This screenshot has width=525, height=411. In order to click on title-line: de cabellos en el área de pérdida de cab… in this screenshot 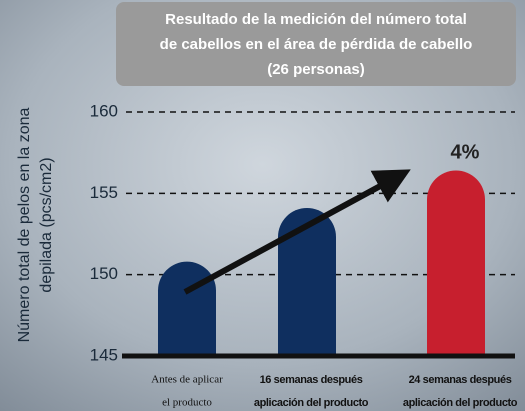, I will do `click(316, 44)`.